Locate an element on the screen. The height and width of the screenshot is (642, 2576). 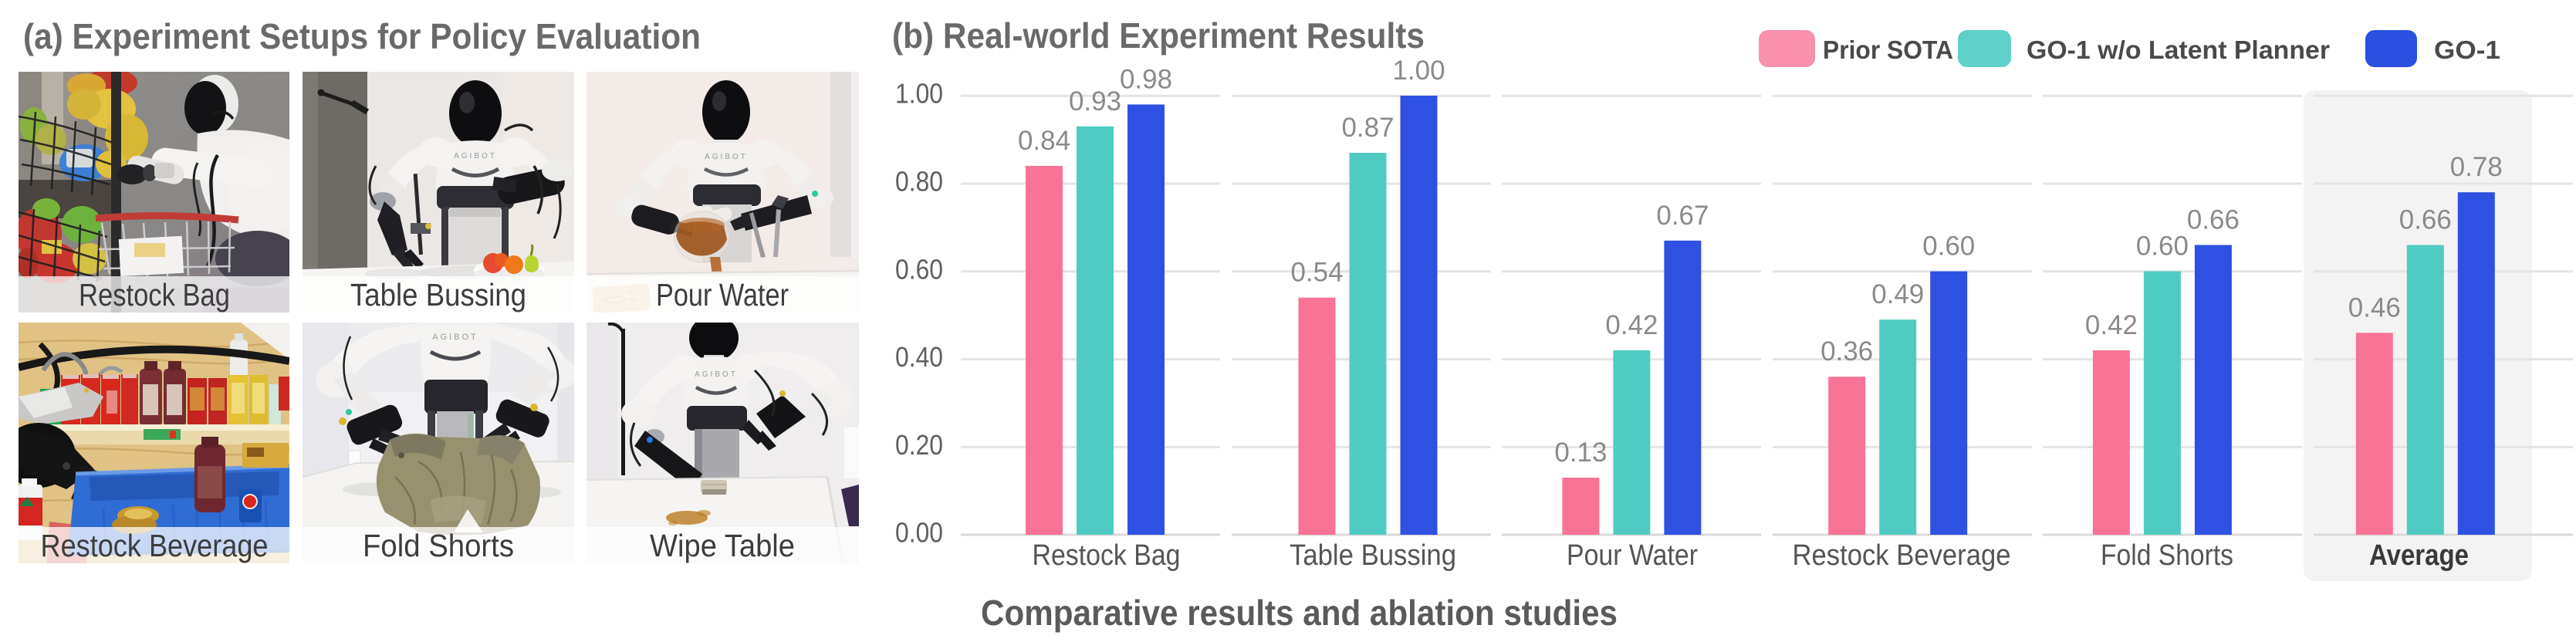
svg-text: 0.49 is located at coordinates (1897, 294).